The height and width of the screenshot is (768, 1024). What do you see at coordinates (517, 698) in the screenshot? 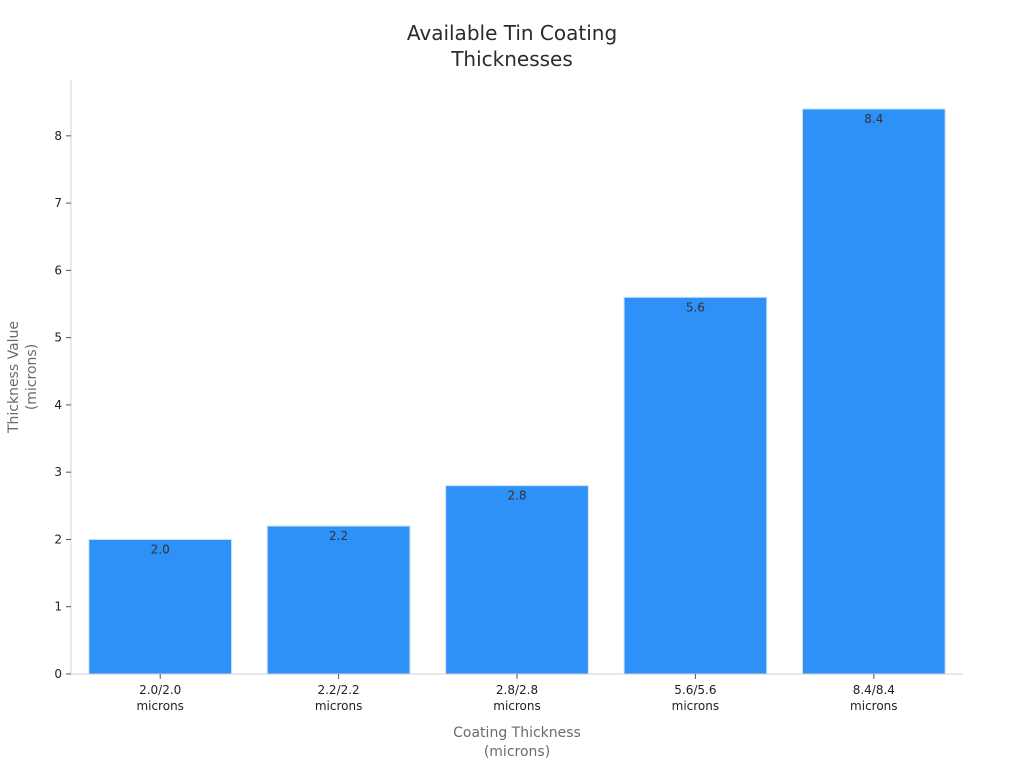
I see `x-tick-label: 2.8/2.8 microns` at bounding box center [517, 698].